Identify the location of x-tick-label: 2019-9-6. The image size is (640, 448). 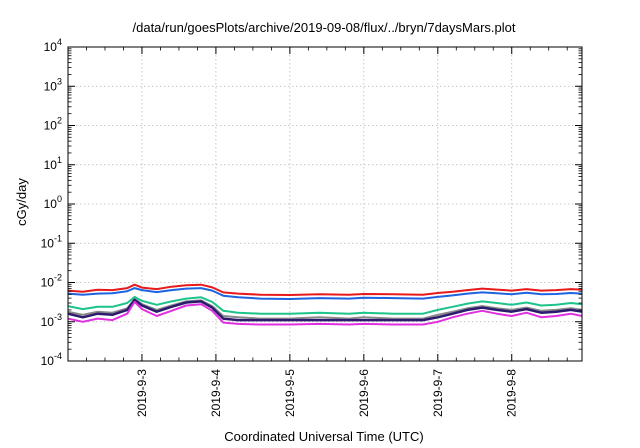
(364, 393).